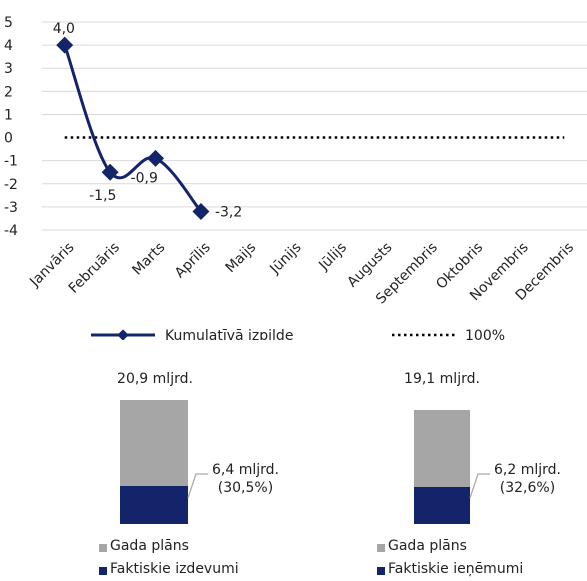 The height and width of the screenshot is (581, 587). Describe the element at coordinates (332, 257) in the screenshot. I see `x-tick-label: Jūlijs` at that location.